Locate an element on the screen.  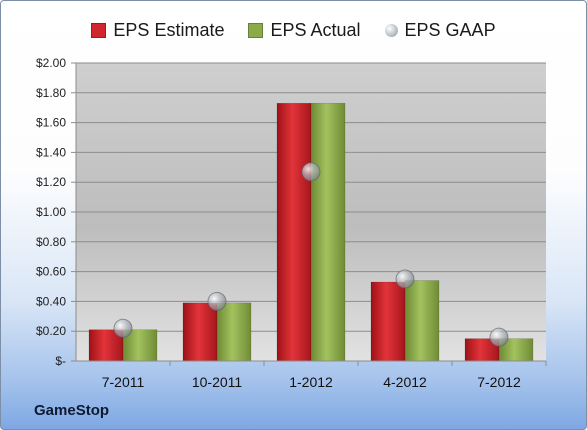
y-tick-label: $1.80 is located at coordinates (51, 93).